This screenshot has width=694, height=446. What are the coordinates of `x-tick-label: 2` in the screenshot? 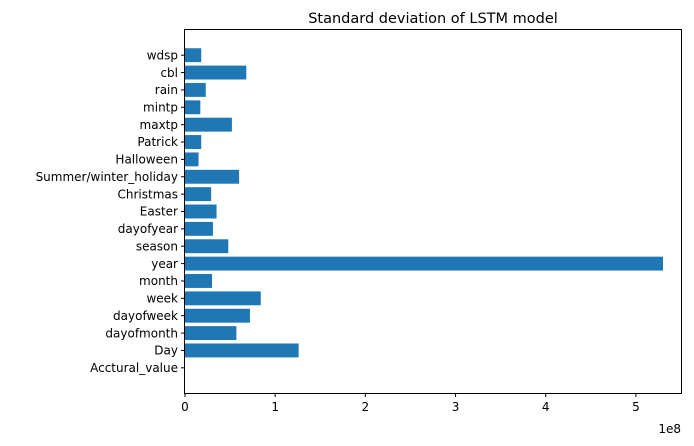 It's located at (366, 407).